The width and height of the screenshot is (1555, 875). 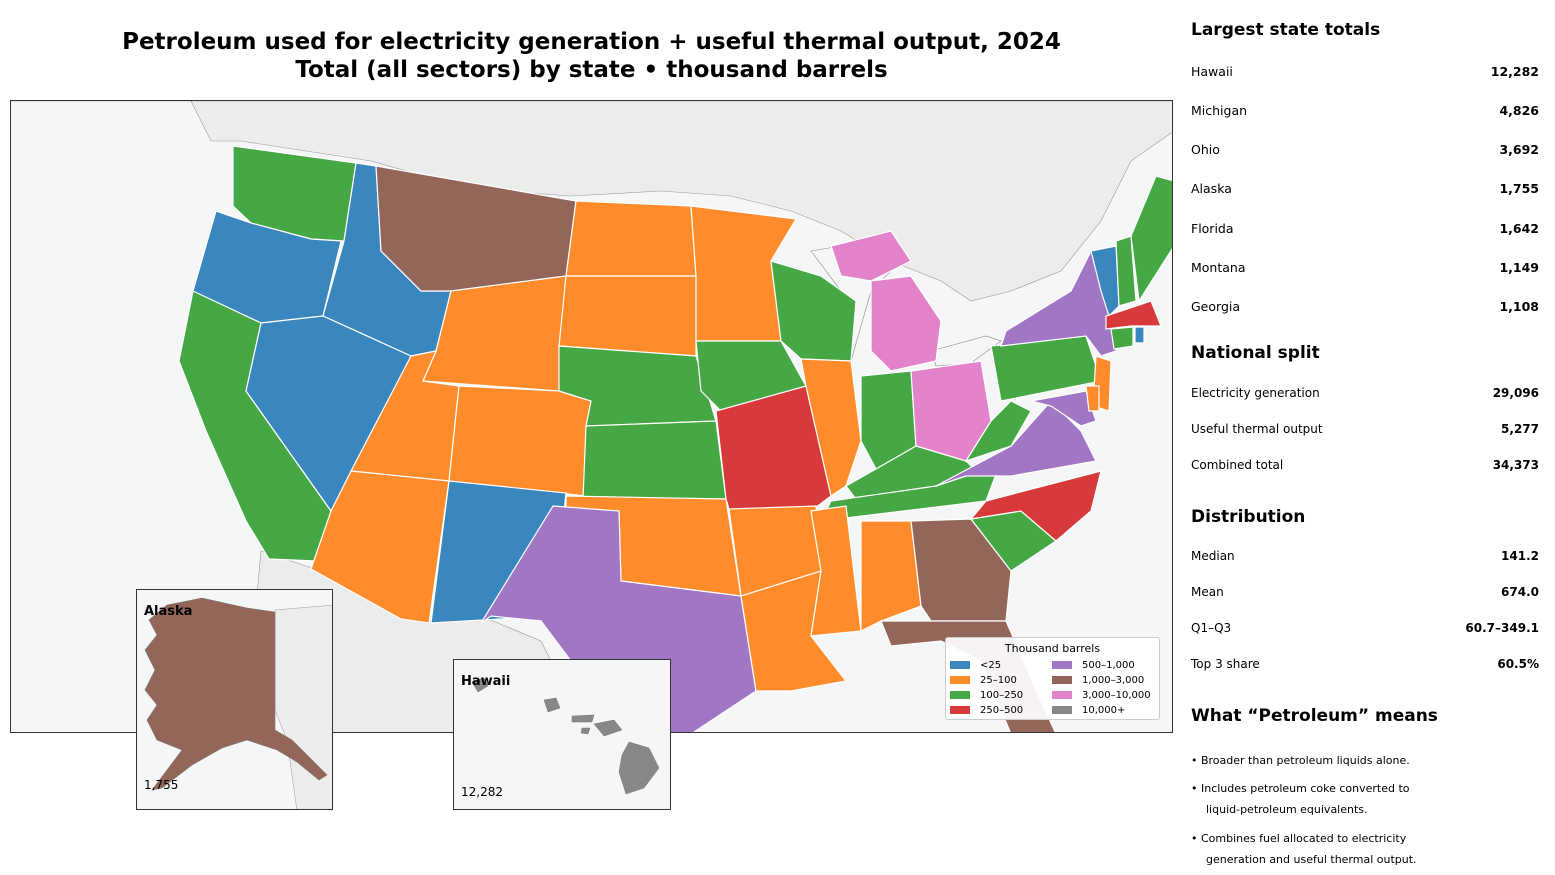 What do you see at coordinates (1105, 281) in the screenshot?
I see `state-vermont` at bounding box center [1105, 281].